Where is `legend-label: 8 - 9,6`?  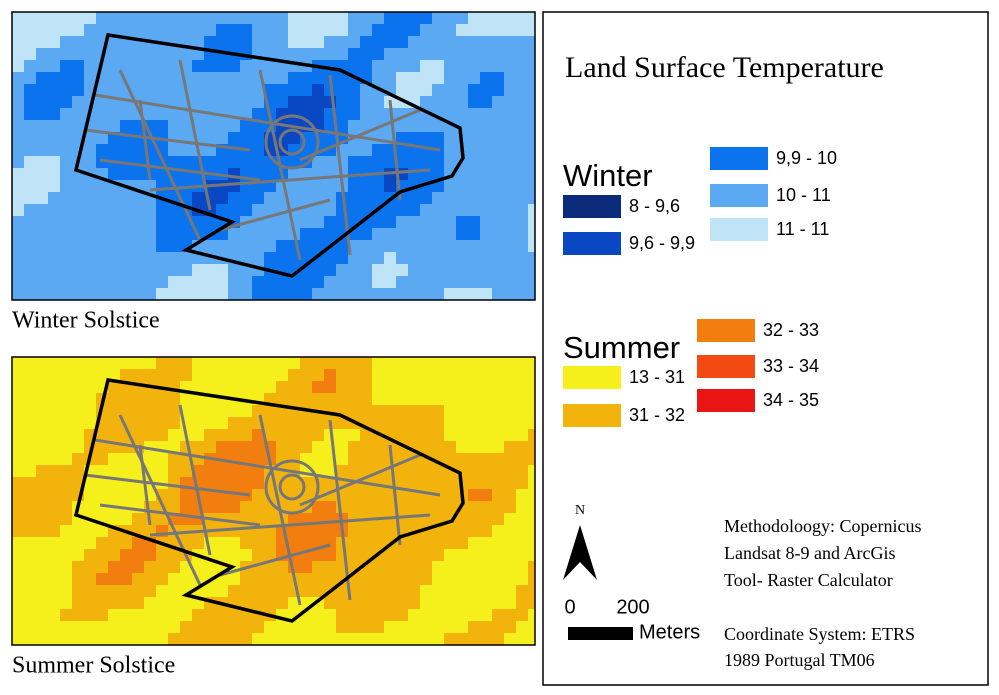
legend-label: 8 - 9,6 is located at coordinates (654, 206).